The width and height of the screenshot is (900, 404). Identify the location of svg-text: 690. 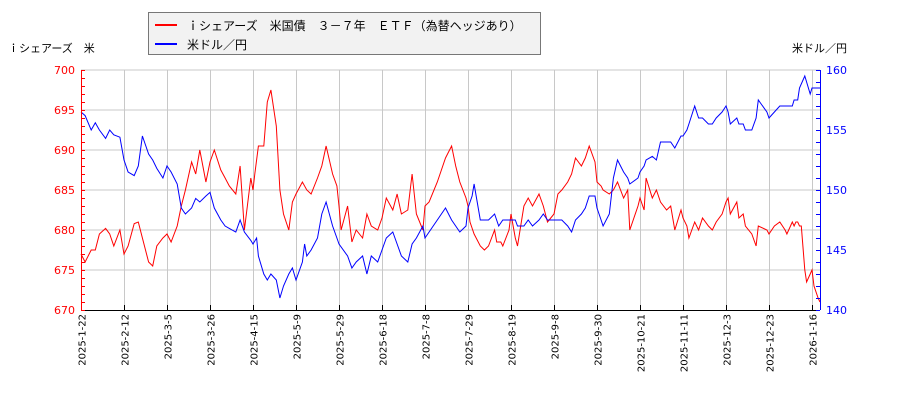
(64, 150).